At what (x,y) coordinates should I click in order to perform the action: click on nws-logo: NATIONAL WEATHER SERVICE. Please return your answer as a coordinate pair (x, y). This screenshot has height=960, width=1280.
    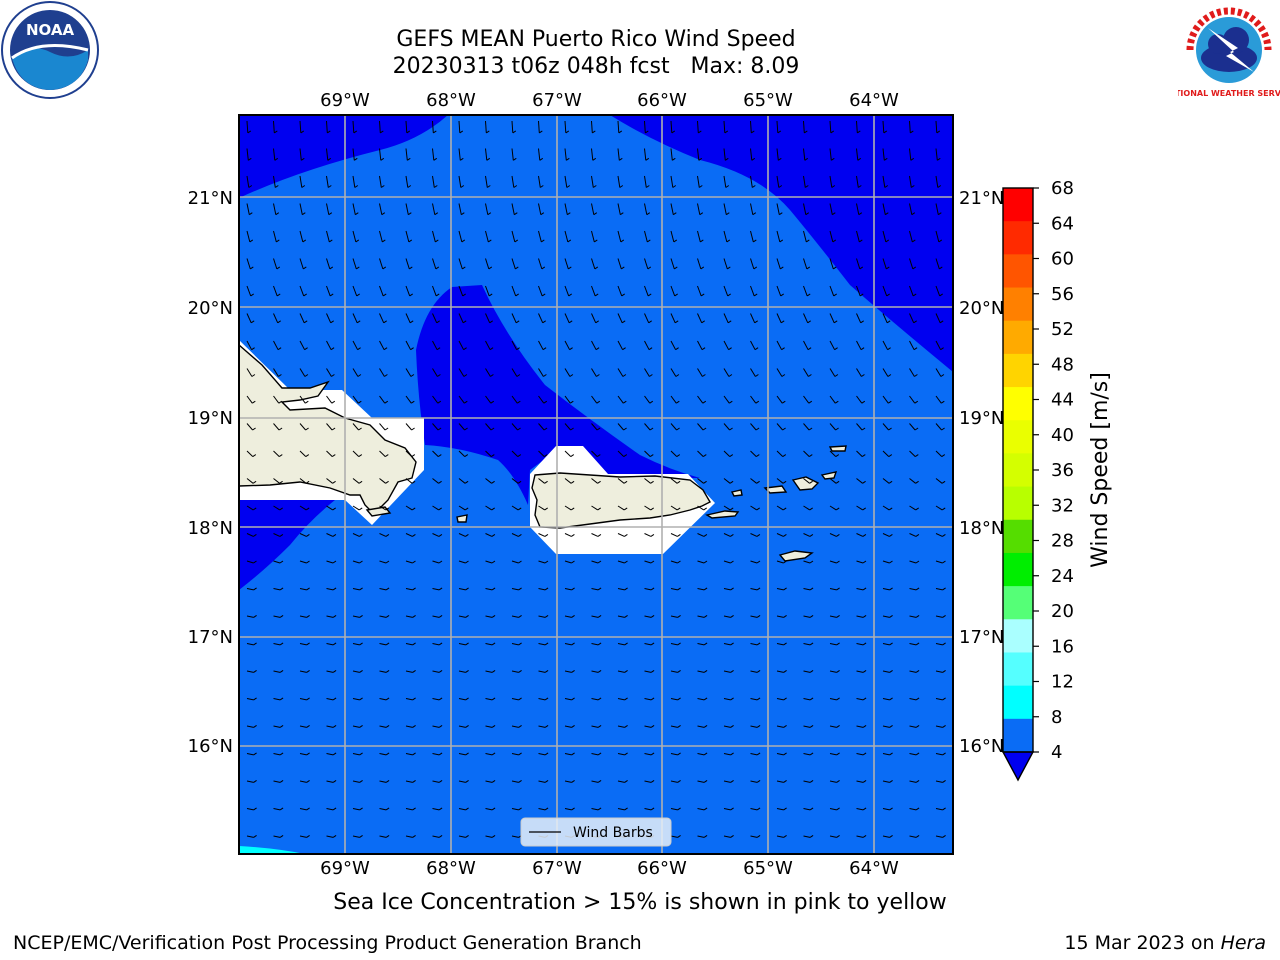
    Looking at the image, I should click on (1229, 51).